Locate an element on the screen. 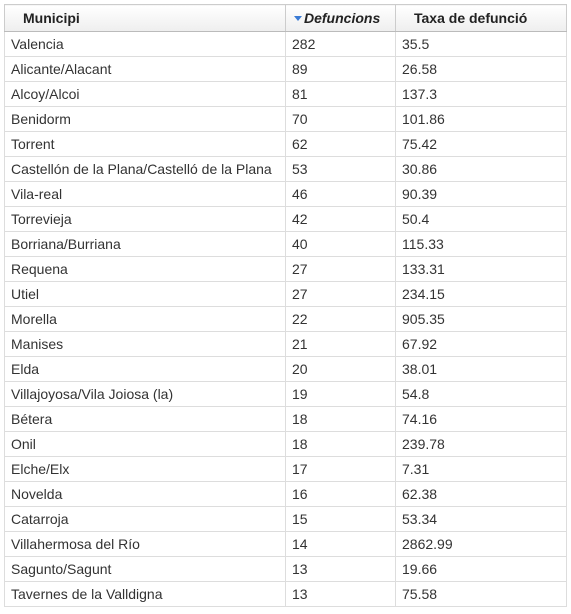 This screenshot has width=571, height=614. column-header-label: Defuncions is located at coordinates (342, 18).